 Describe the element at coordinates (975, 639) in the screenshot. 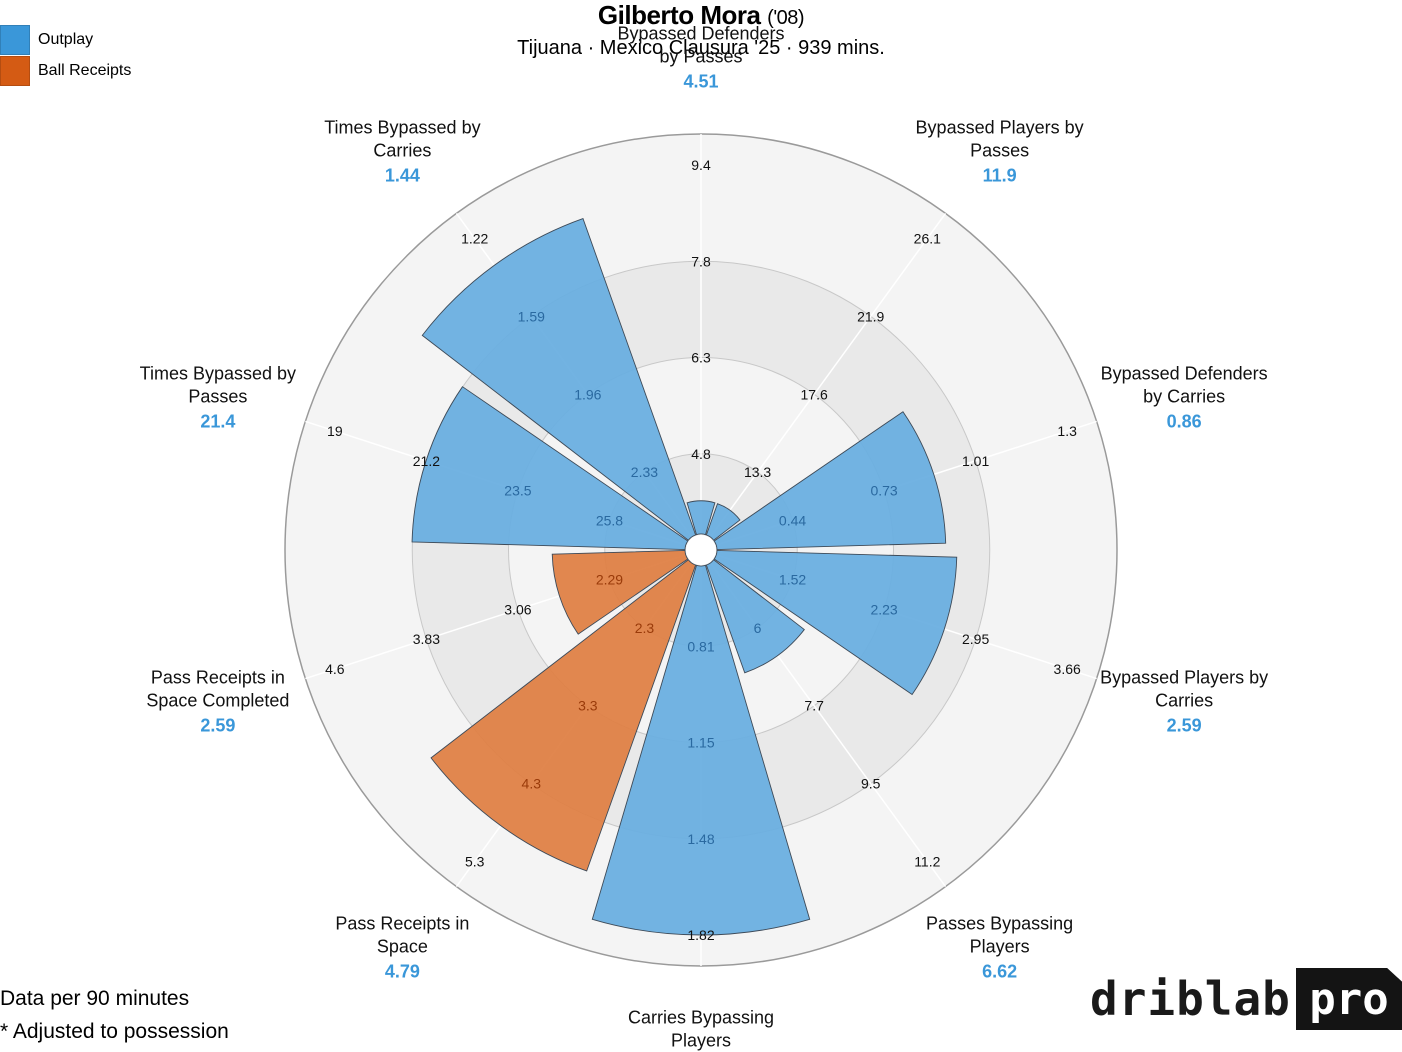

I see `tick-label: 2.95` at that location.